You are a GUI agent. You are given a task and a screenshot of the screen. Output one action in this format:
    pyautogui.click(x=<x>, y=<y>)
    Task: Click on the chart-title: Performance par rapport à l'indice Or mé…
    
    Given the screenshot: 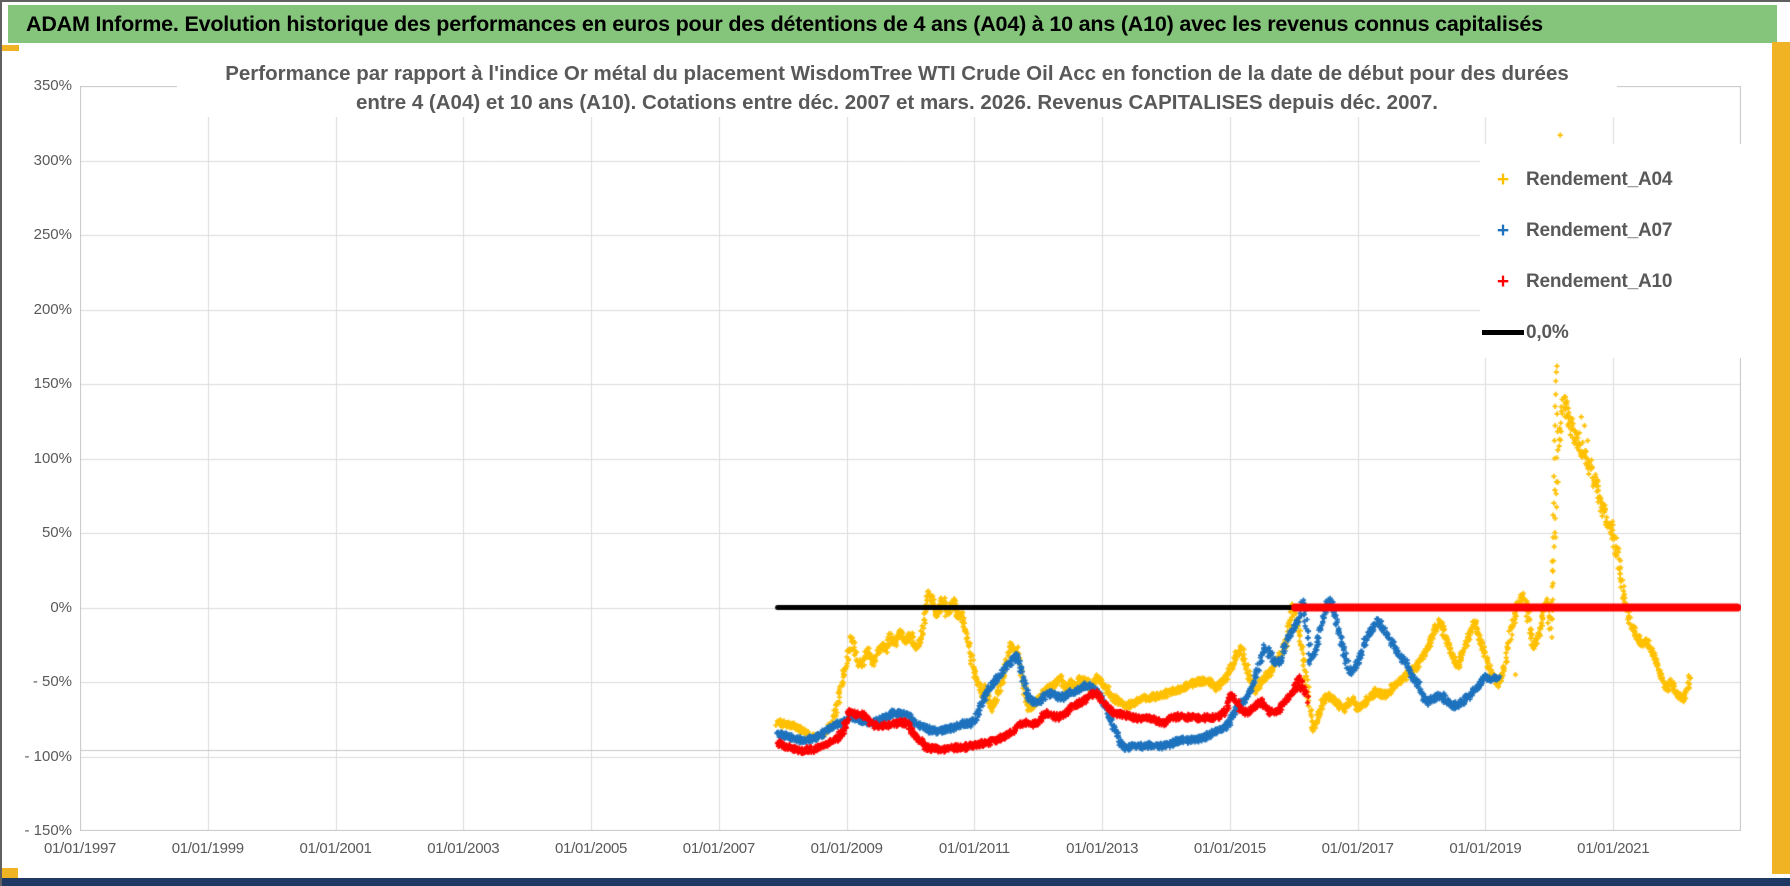 What is the action you would take?
    pyautogui.click(x=897, y=88)
    